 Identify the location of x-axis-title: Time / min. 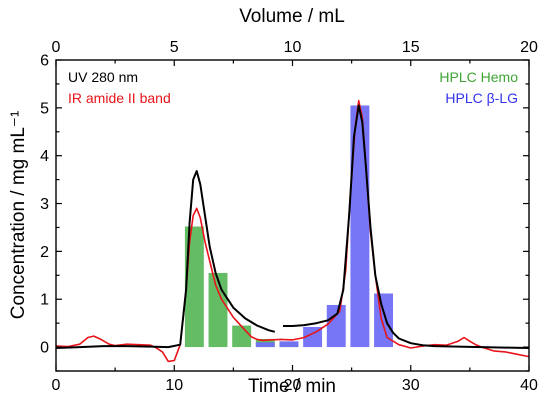
(292, 386).